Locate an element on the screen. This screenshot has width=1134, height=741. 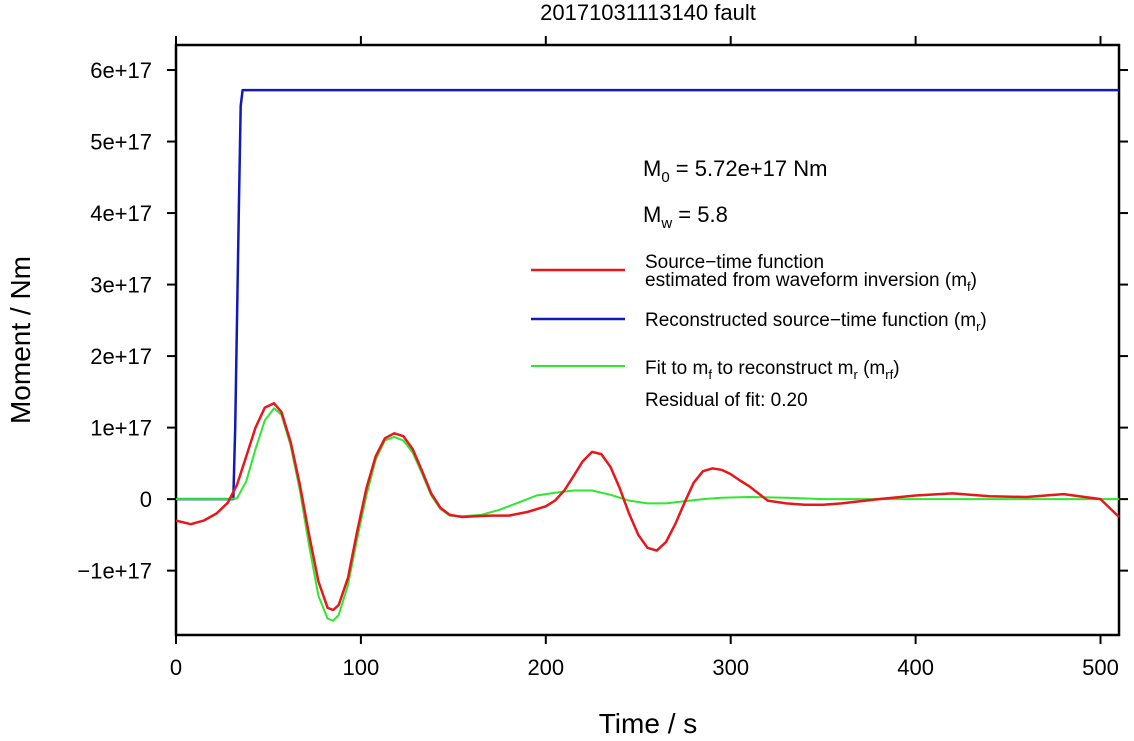
legend-label-mf-line1: Source−time function is located at coordinates (734, 262).